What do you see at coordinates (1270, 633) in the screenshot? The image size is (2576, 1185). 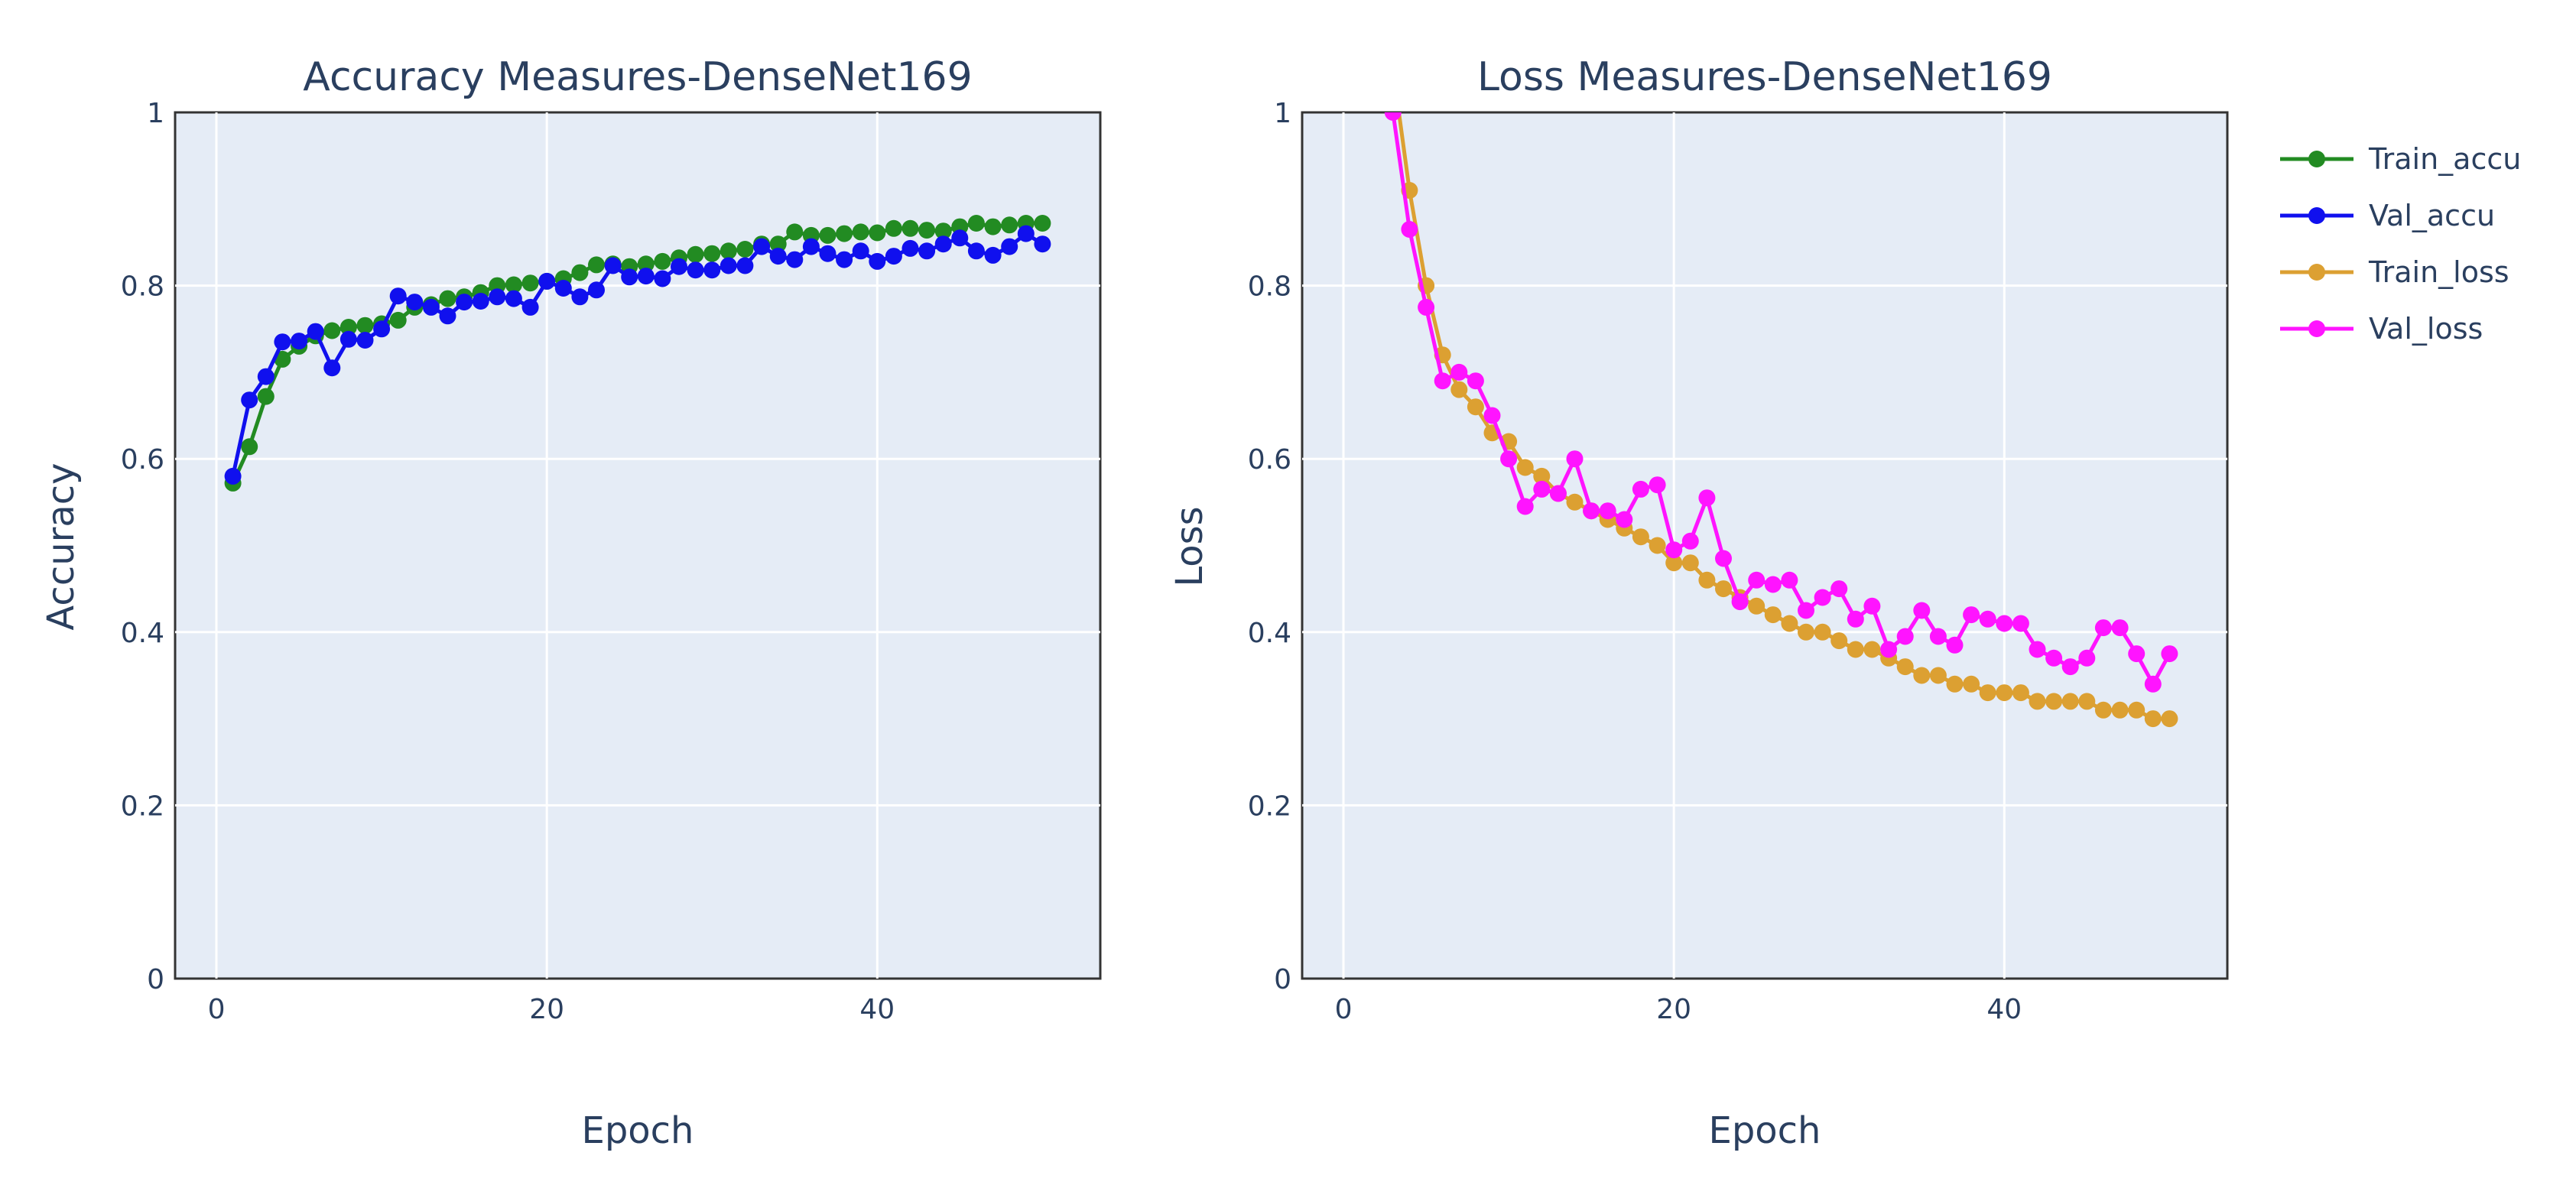 I see `loss-ytick-label: 0.4` at bounding box center [1270, 633].